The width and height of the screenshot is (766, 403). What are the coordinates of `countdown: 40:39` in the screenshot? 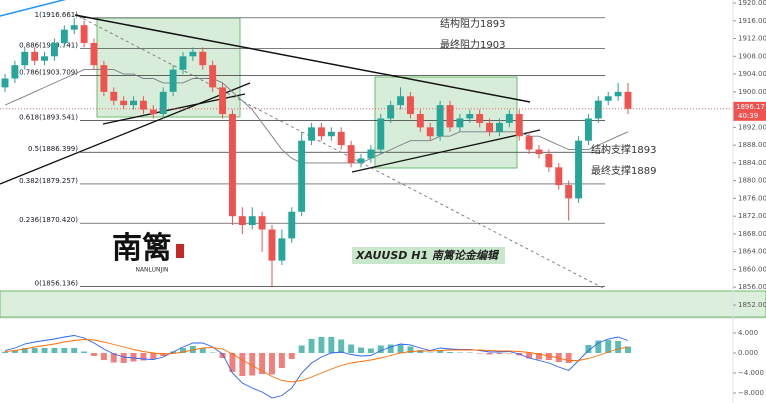 It's located at (748, 116).